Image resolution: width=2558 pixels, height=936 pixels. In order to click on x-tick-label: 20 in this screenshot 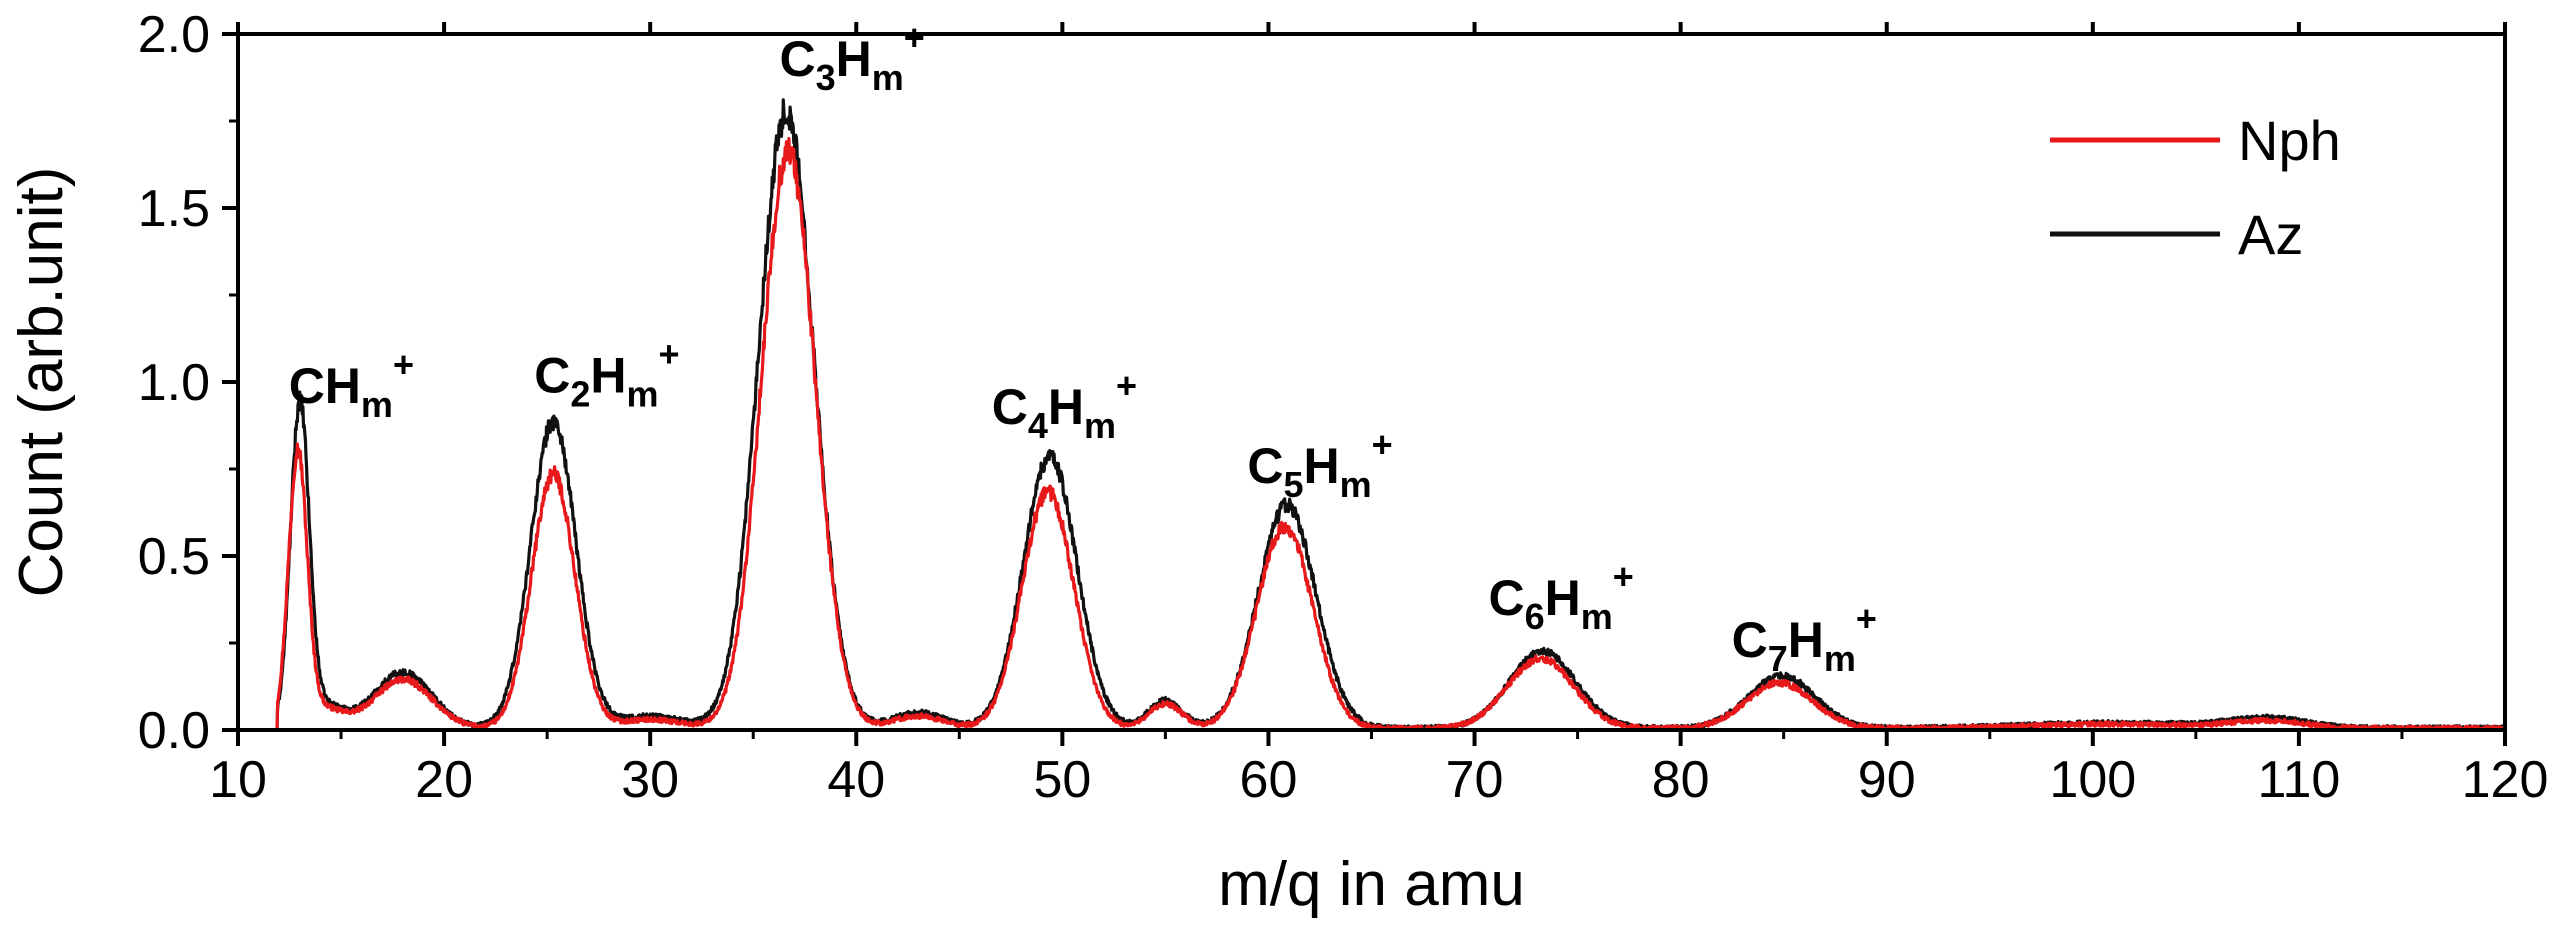, I will do `click(444, 780)`.